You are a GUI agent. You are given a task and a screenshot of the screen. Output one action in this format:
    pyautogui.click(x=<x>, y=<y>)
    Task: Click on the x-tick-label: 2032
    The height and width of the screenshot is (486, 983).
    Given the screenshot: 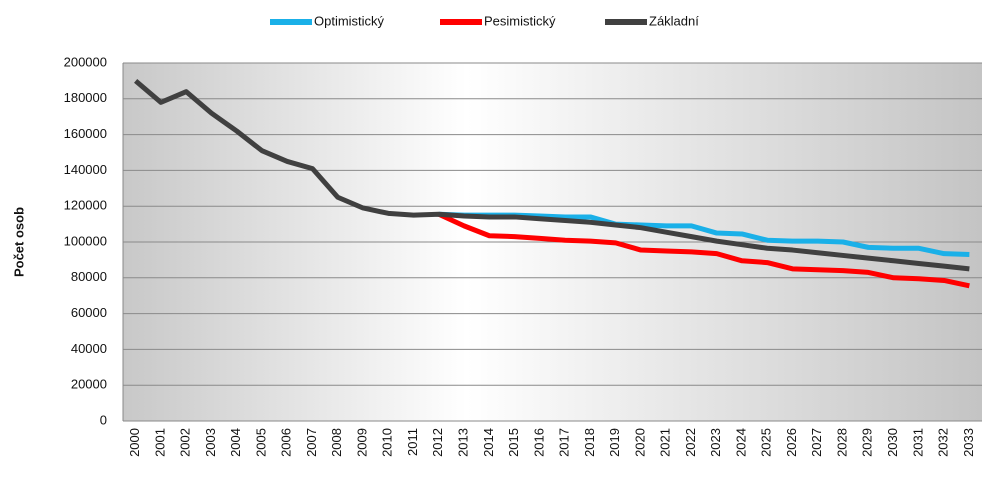 What is the action you would take?
    pyautogui.click(x=943, y=442)
    